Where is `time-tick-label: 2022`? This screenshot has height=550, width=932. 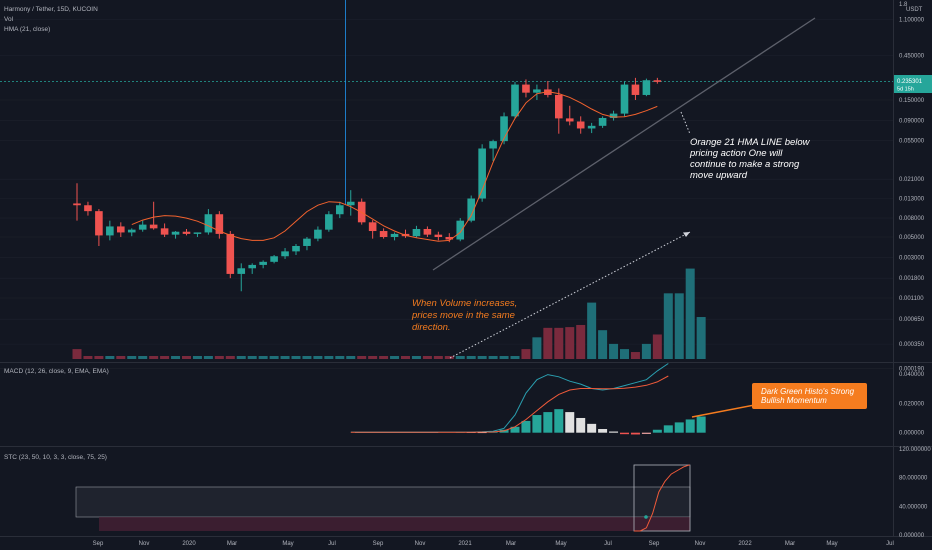 time-tick-label: 2022 is located at coordinates (745, 544).